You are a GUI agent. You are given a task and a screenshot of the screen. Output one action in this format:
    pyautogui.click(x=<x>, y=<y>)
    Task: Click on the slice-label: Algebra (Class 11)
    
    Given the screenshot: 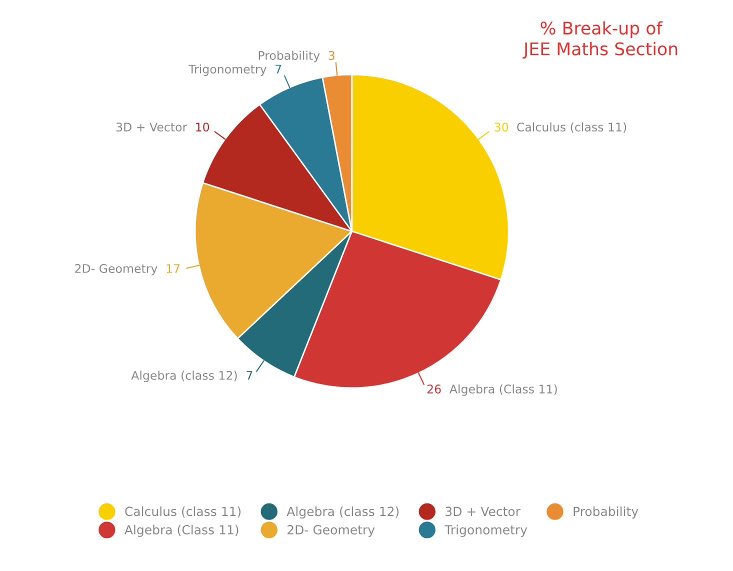 What is the action you would take?
    pyautogui.click(x=503, y=390)
    